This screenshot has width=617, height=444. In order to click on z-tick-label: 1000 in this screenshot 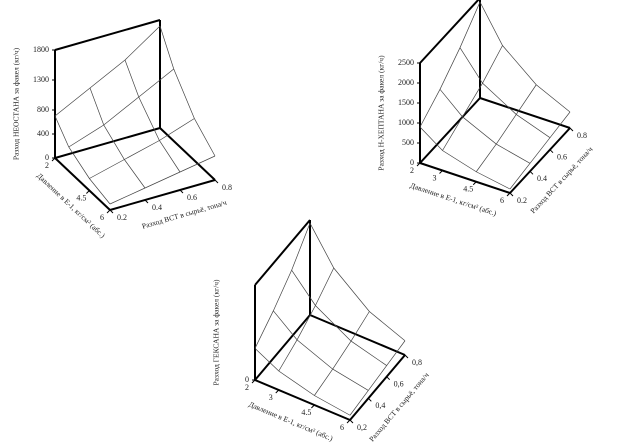, I will do `click(406, 122)`.